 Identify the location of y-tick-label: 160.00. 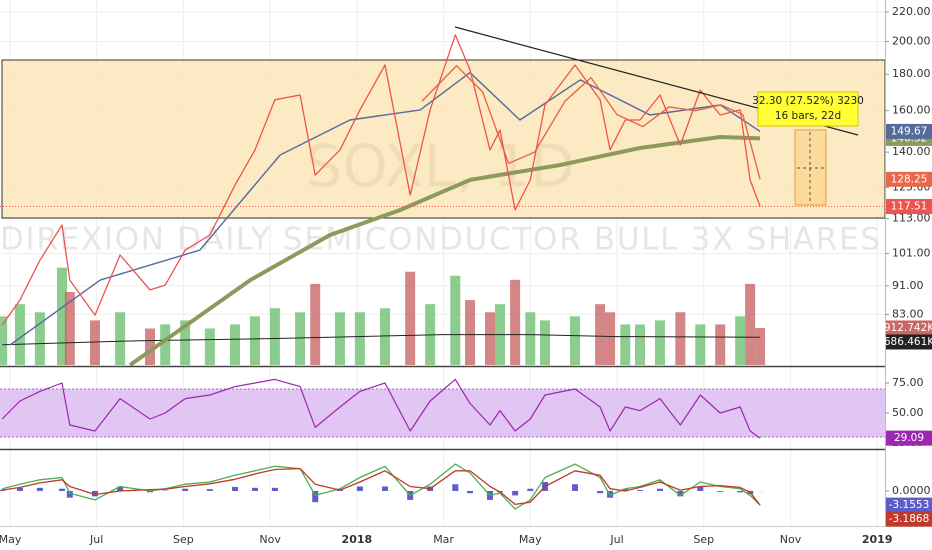
(911, 110).